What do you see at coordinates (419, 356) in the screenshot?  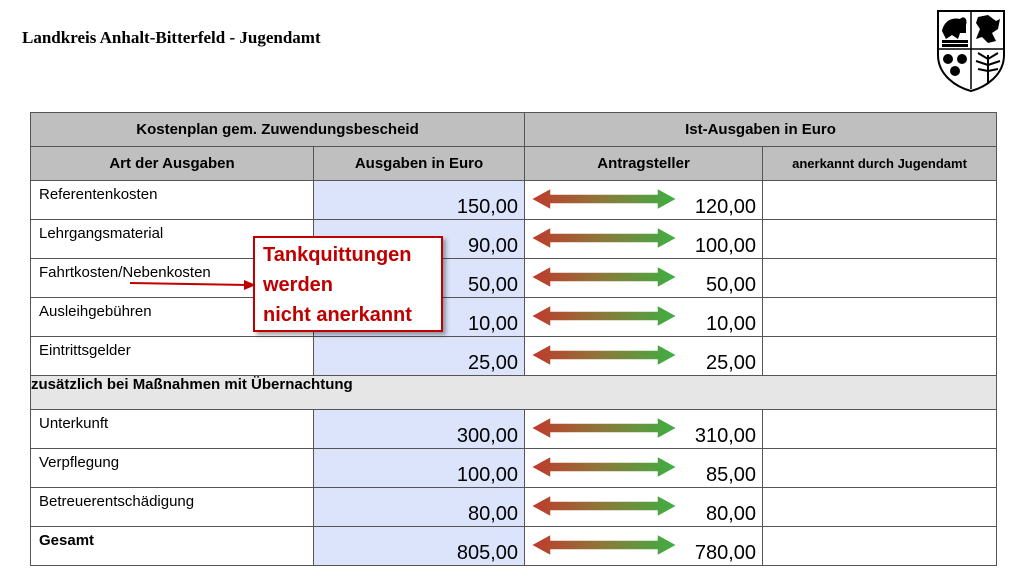 I see `planned-amount: 25,00` at bounding box center [419, 356].